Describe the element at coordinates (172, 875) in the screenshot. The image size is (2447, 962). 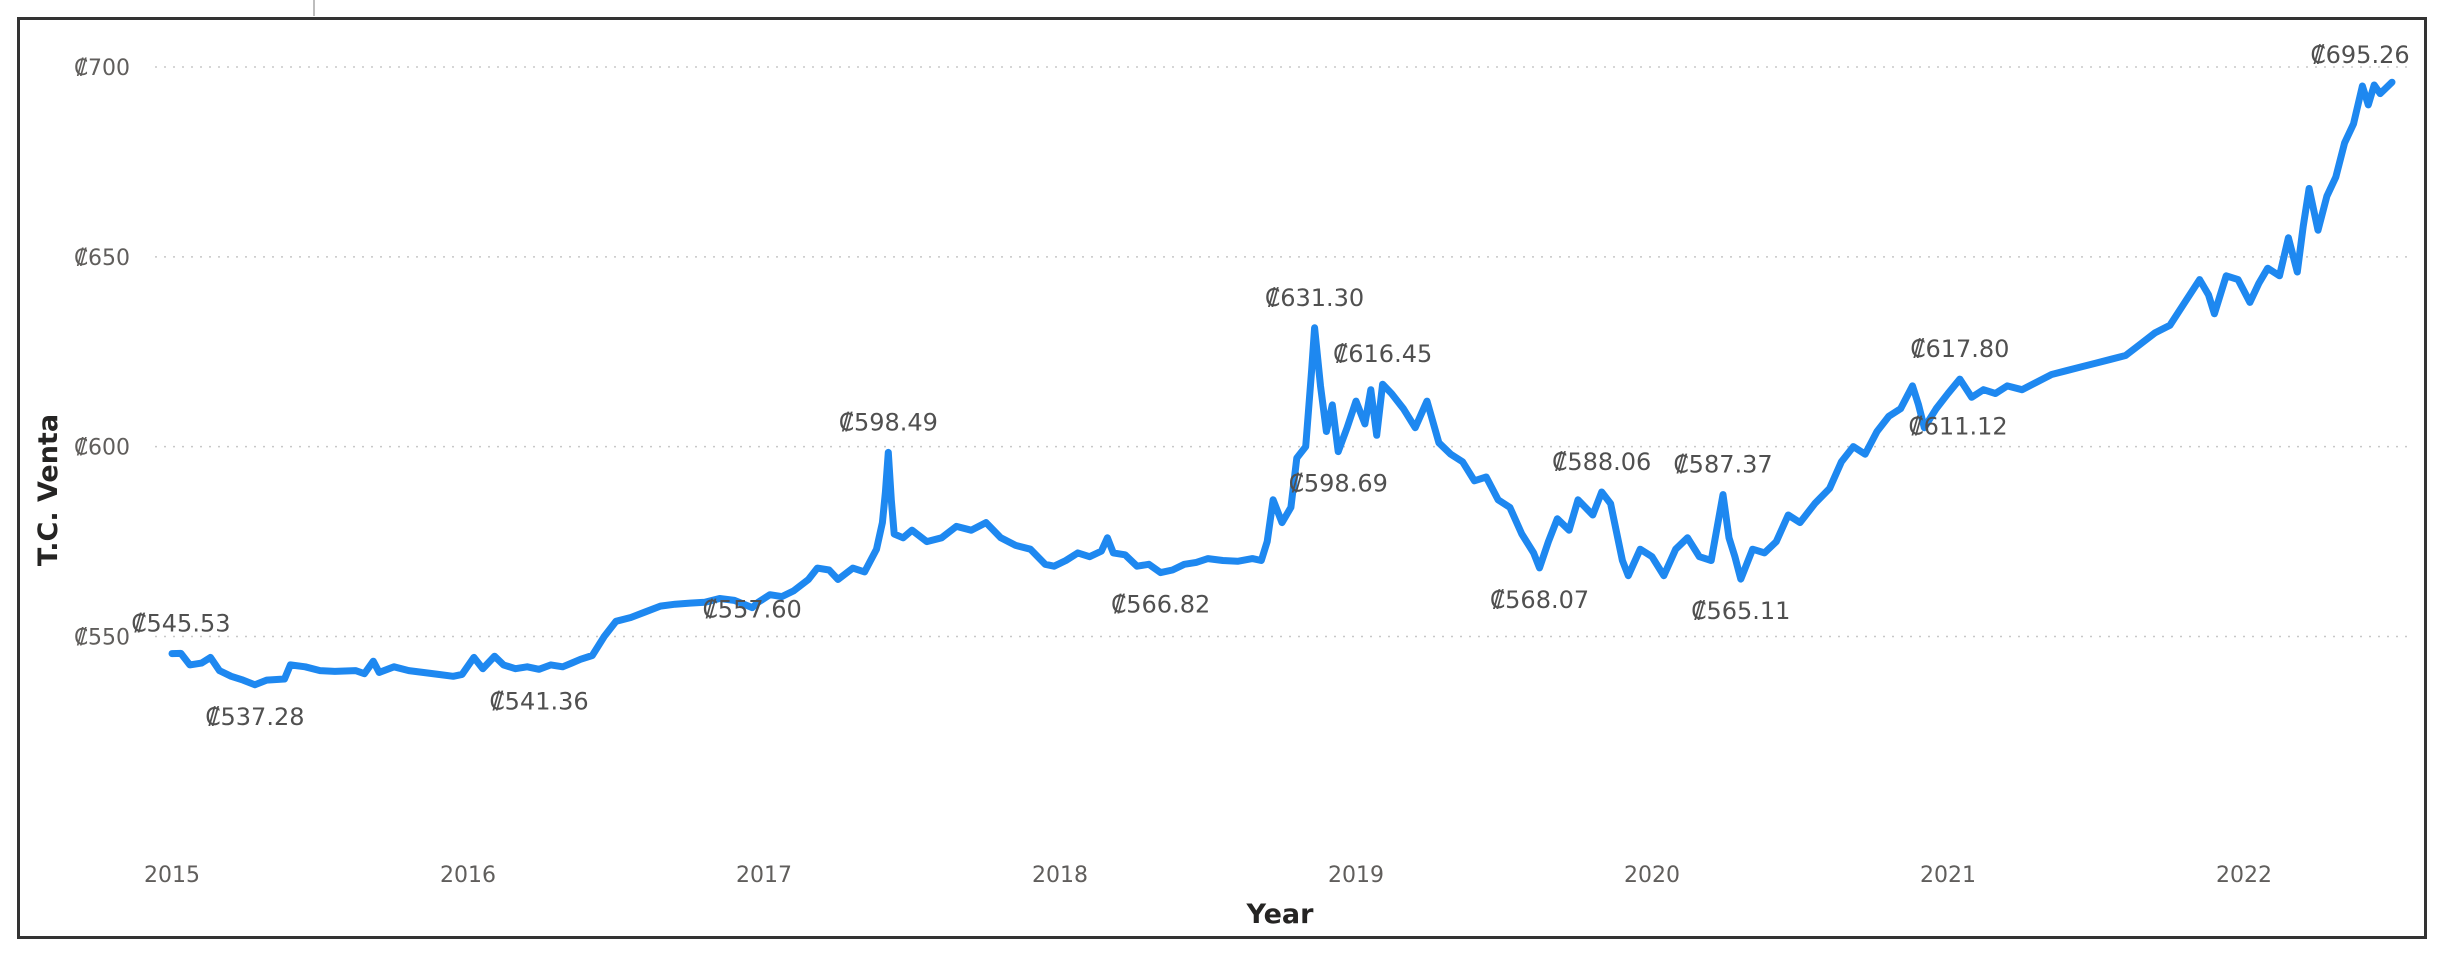
I see `x-tick-label: 2015` at that location.